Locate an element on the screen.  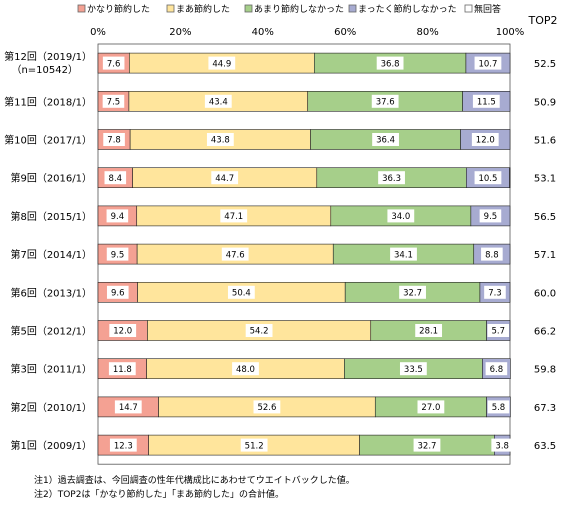
top2-value: 52.5 is located at coordinates (545, 64).